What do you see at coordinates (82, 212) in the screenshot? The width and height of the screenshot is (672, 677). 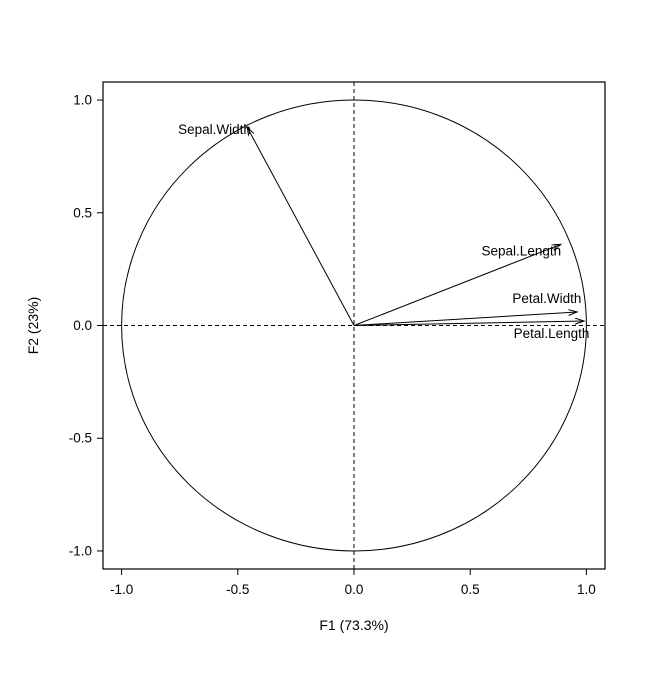 I see `y-tick-label: 0.5` at bounding box center [82, 212].